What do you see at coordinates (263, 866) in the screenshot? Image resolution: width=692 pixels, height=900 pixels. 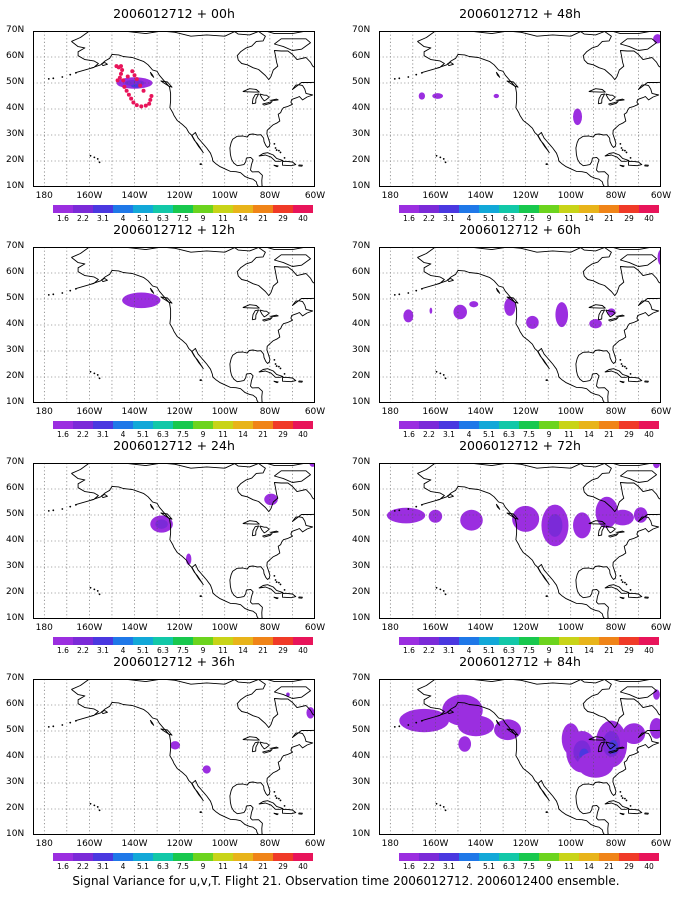 I see `colorbar-label: 21` at bounding box center [263, 866].